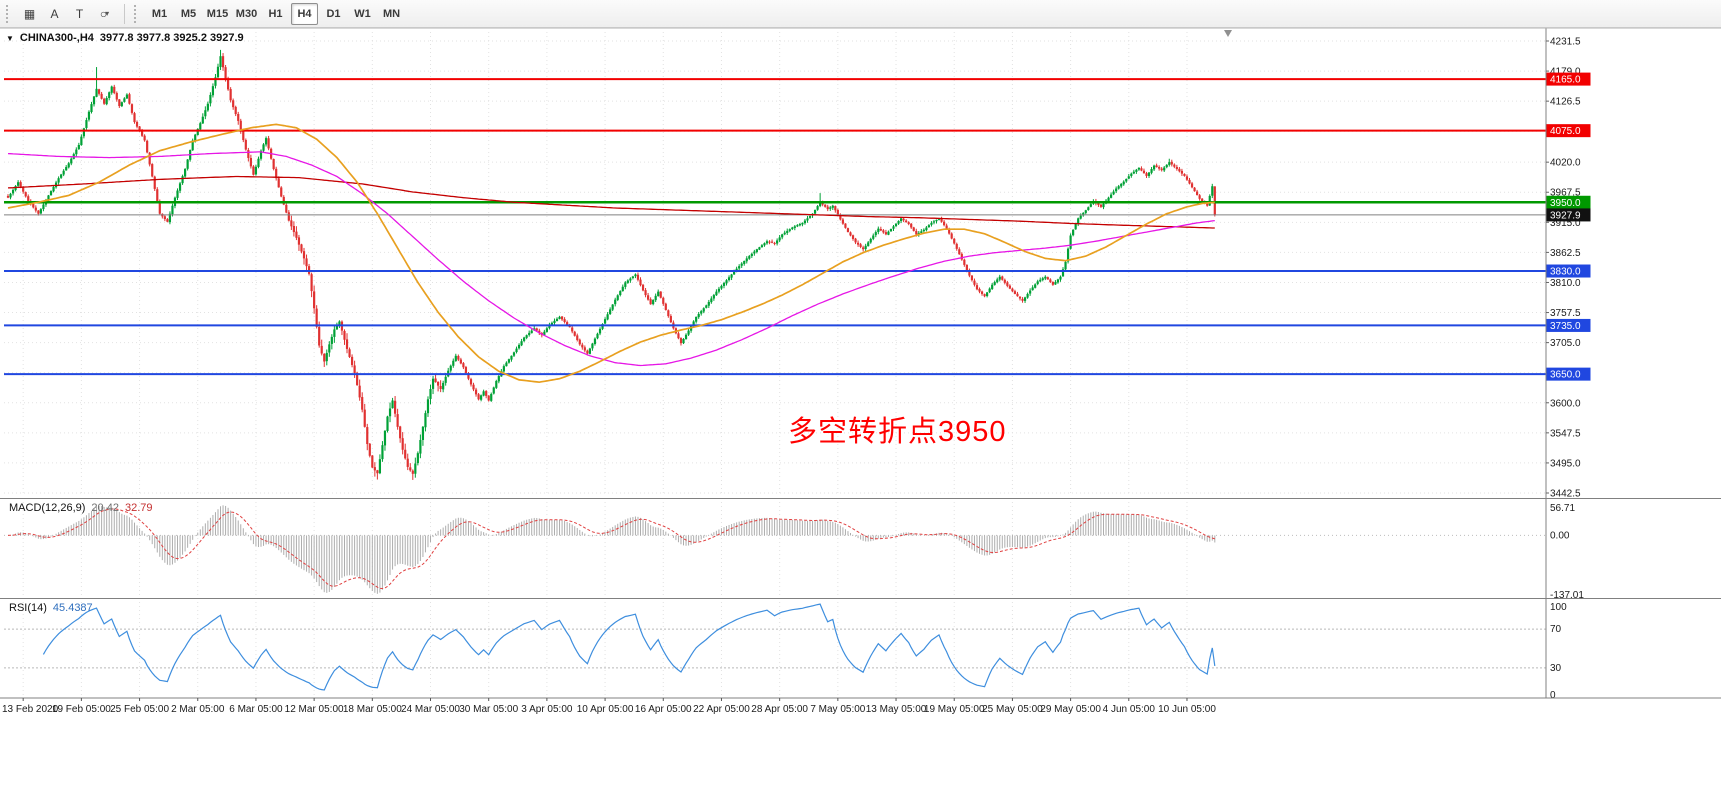  I want to click on collapse-icon: ▼, so click(10, 38).